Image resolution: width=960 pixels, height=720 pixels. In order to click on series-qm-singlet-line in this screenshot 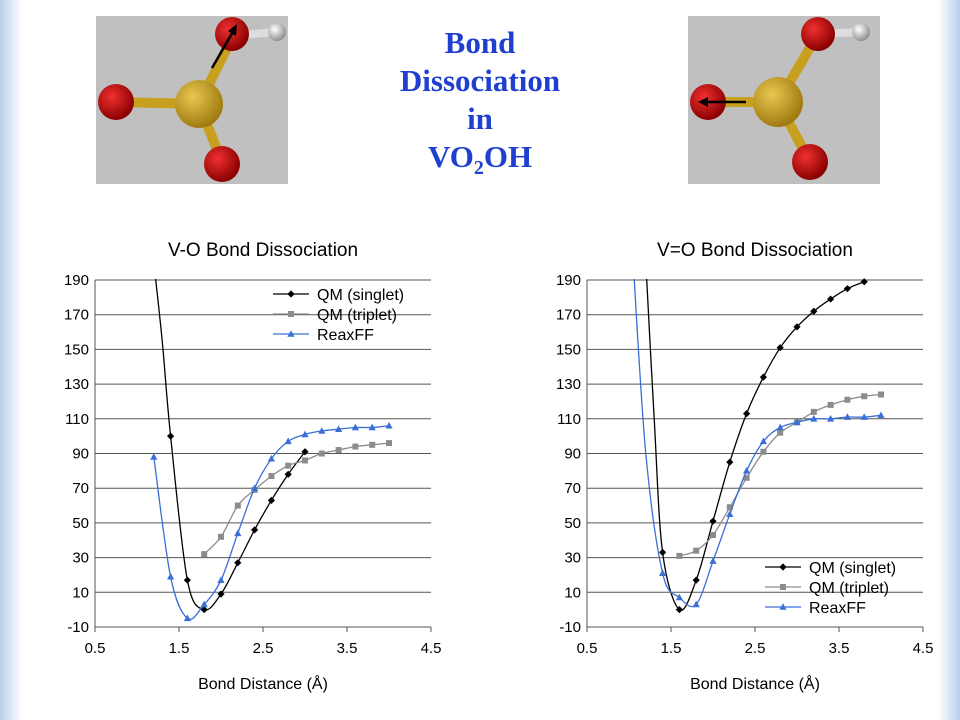, I will do `click(230, 445)`.